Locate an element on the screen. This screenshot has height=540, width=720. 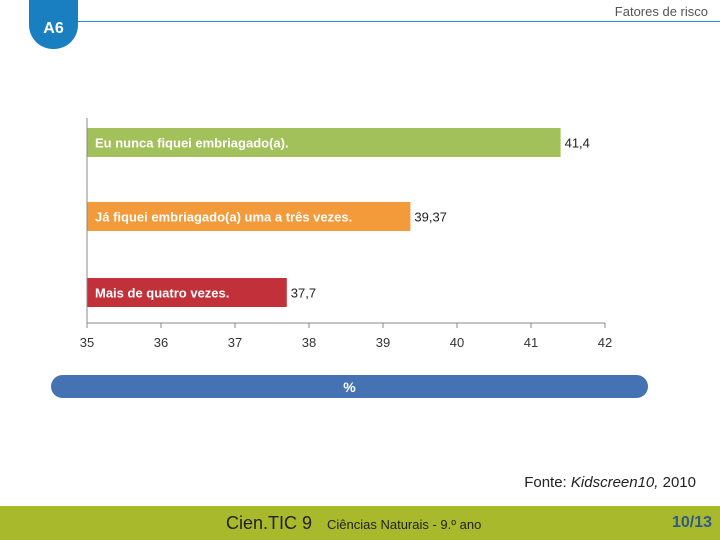
x-axis-label: % is located at coordinates (349, 386).